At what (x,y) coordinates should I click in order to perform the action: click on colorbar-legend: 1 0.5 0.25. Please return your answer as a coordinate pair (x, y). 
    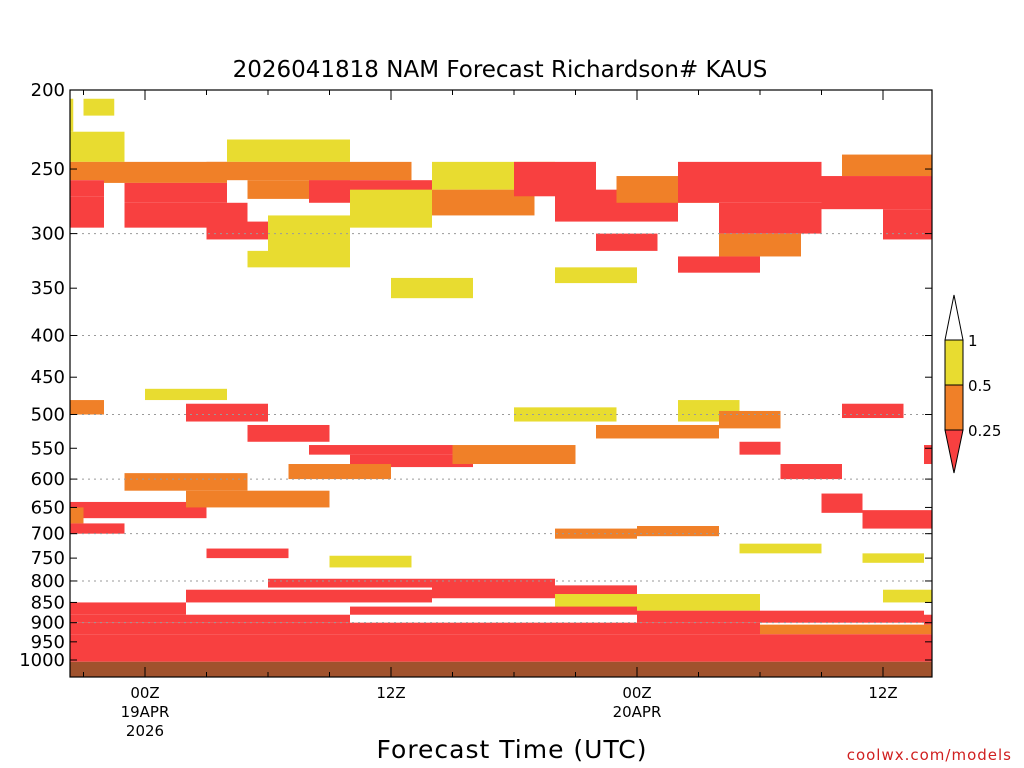
    Looking at the image, I should click on (972, 384).